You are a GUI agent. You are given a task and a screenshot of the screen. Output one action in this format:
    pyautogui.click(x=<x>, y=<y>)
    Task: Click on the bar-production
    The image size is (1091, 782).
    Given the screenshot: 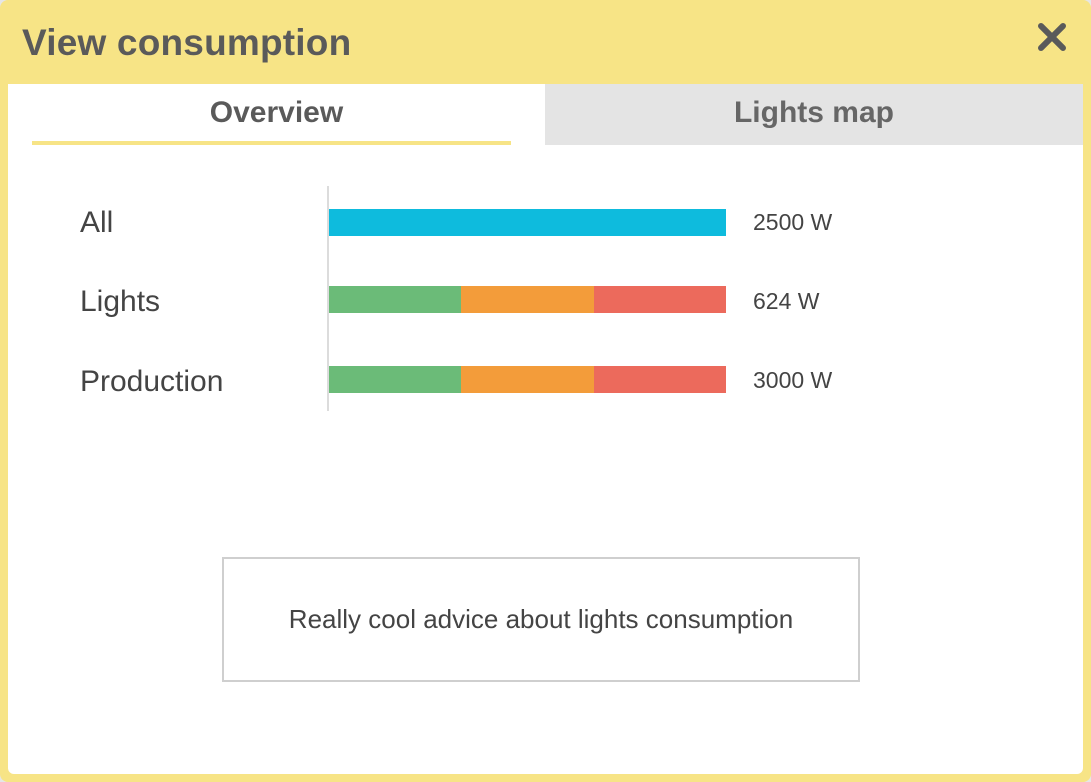 What is the action you would take?
    pyautogui.click(x=527, y=379)
    